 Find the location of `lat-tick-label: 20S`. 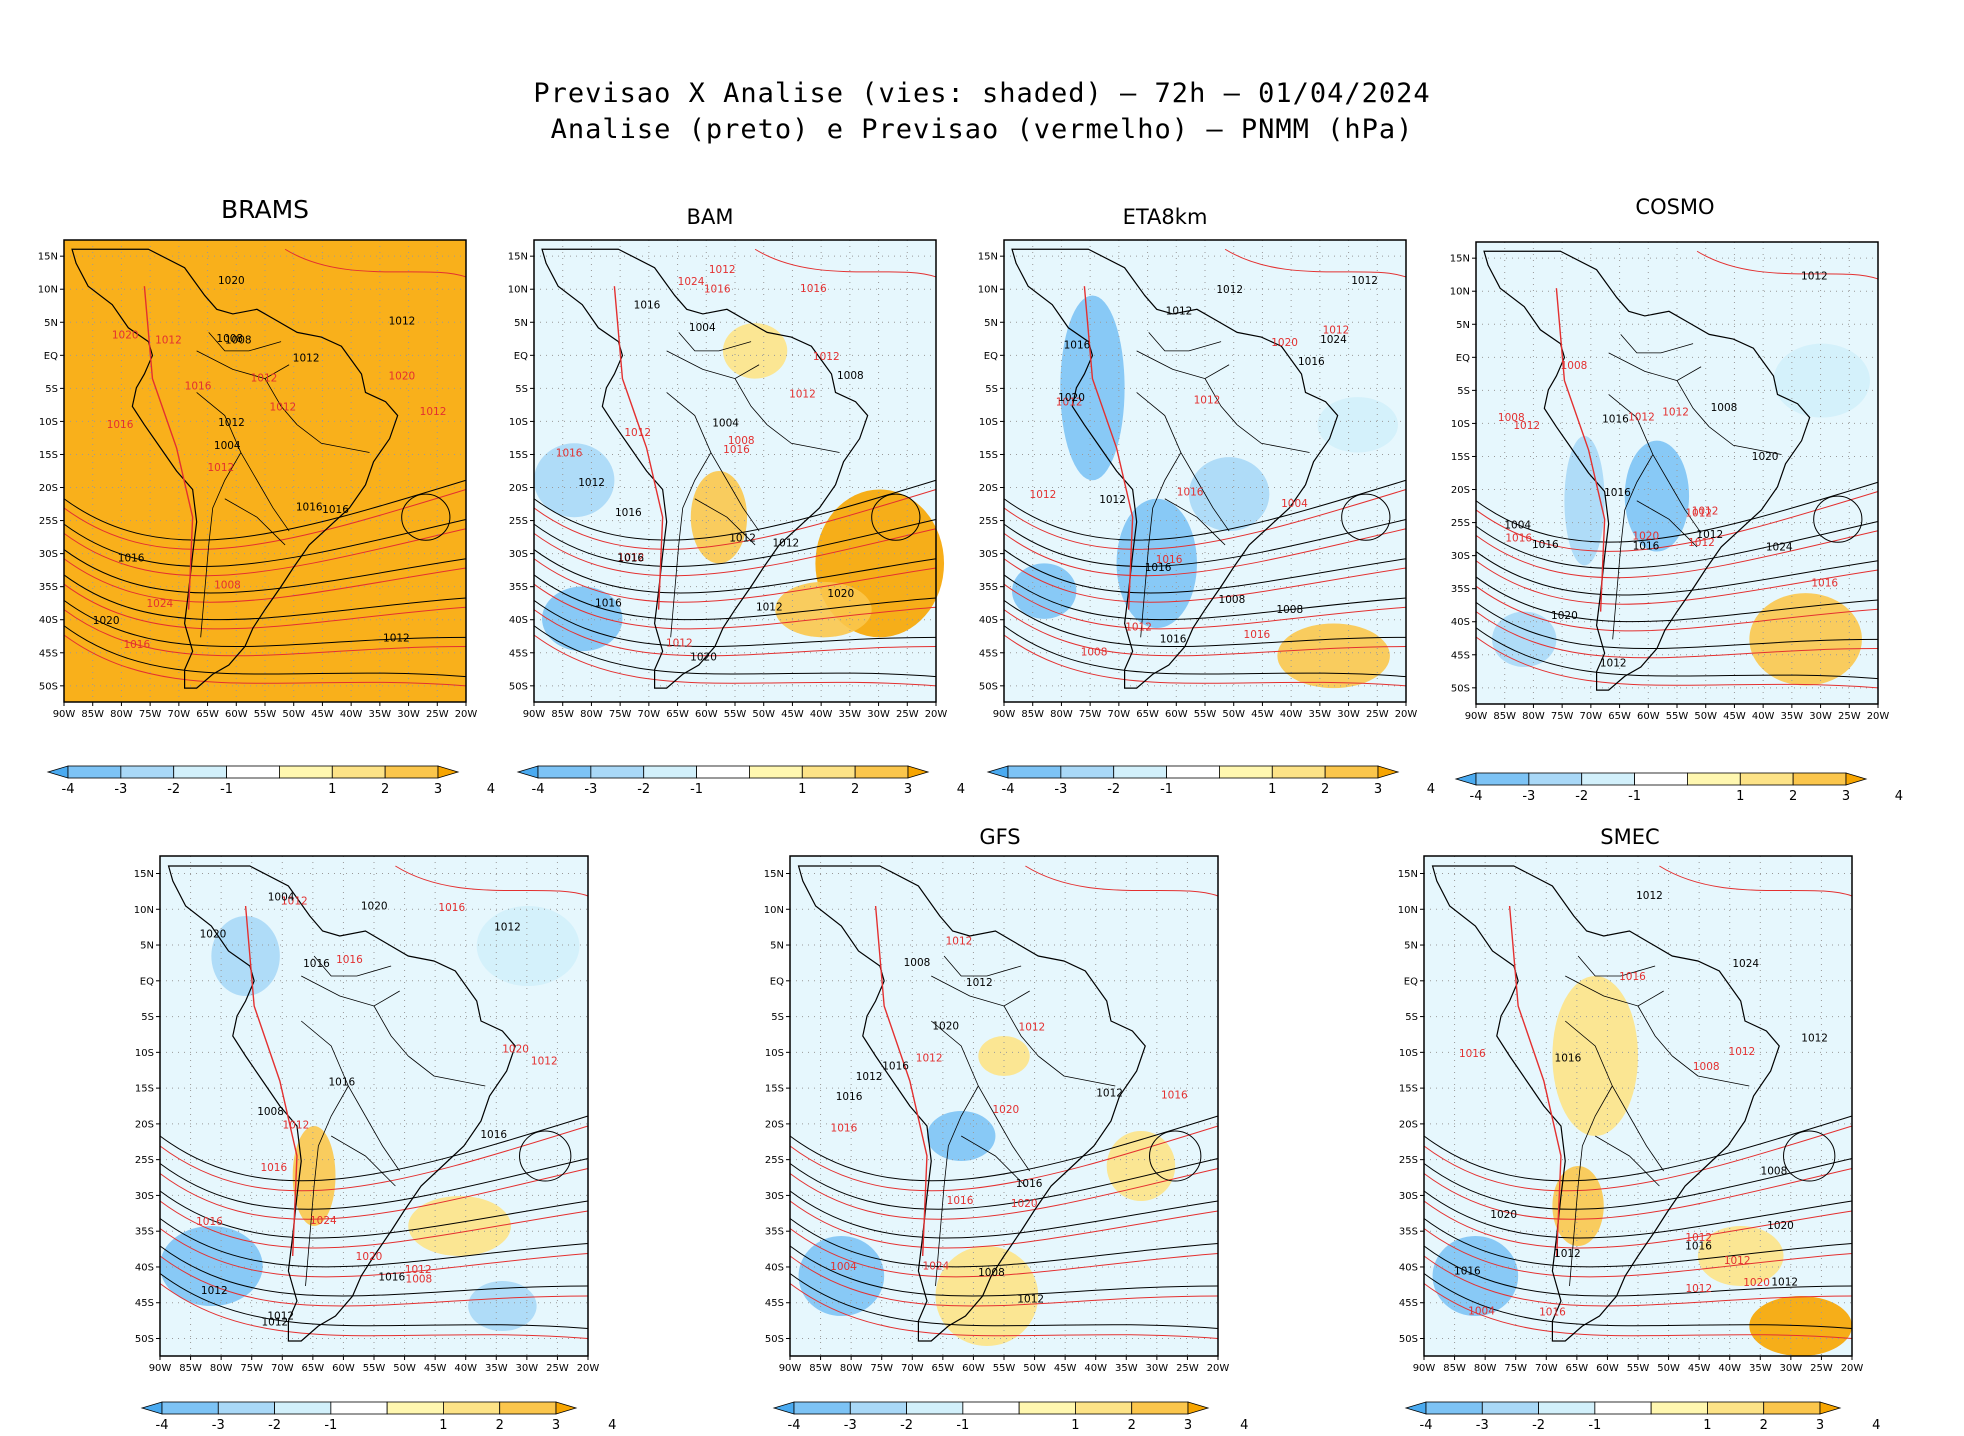

lat-tick-label: 20S is located at coordinates (988, 488).